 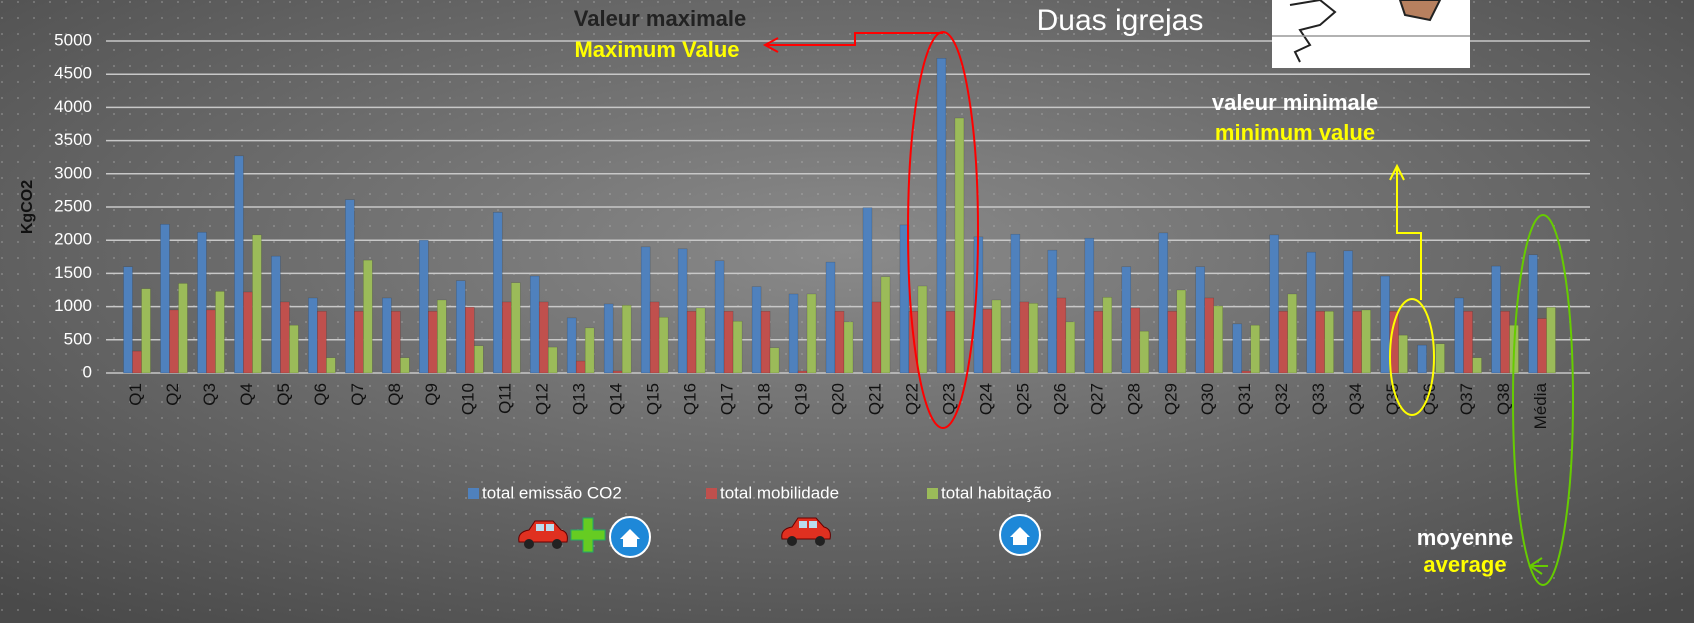 I want to click on x-tick-label: Q10, so click(x=468, y=399).